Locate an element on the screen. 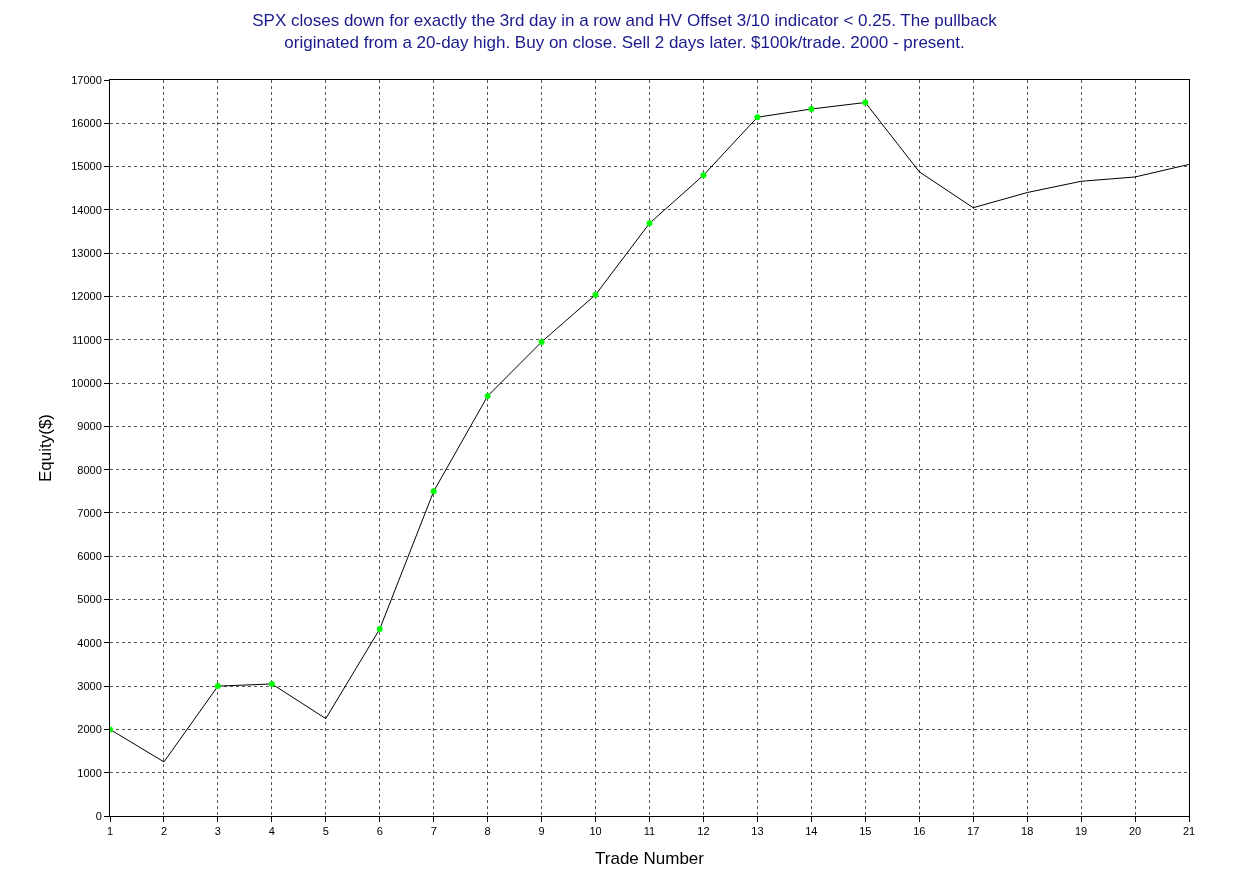 The height and width of the screenshot is (876, 1249). y-tick-label: 5000 is located at coordinates (89, 599).